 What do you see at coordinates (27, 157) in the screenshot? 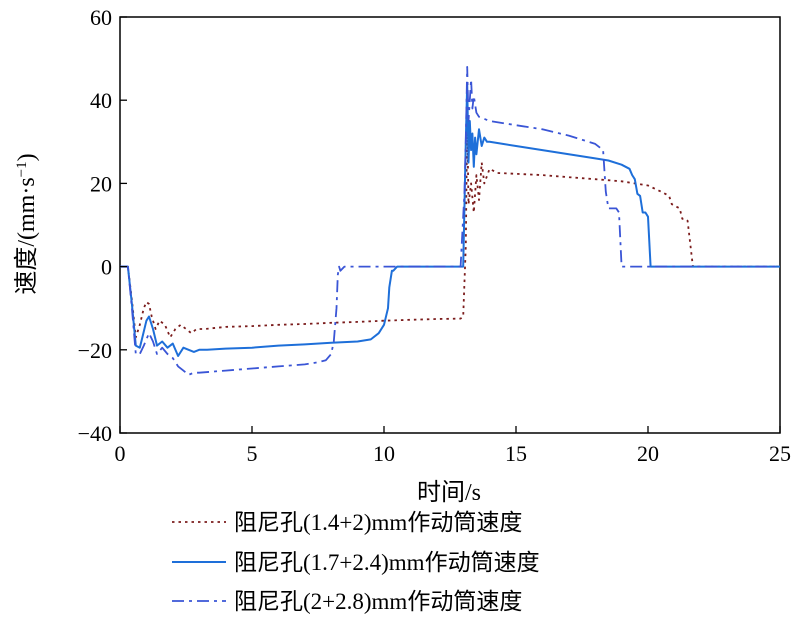
I see `y-axis-title-close: )` at bounding box center [27, 157].